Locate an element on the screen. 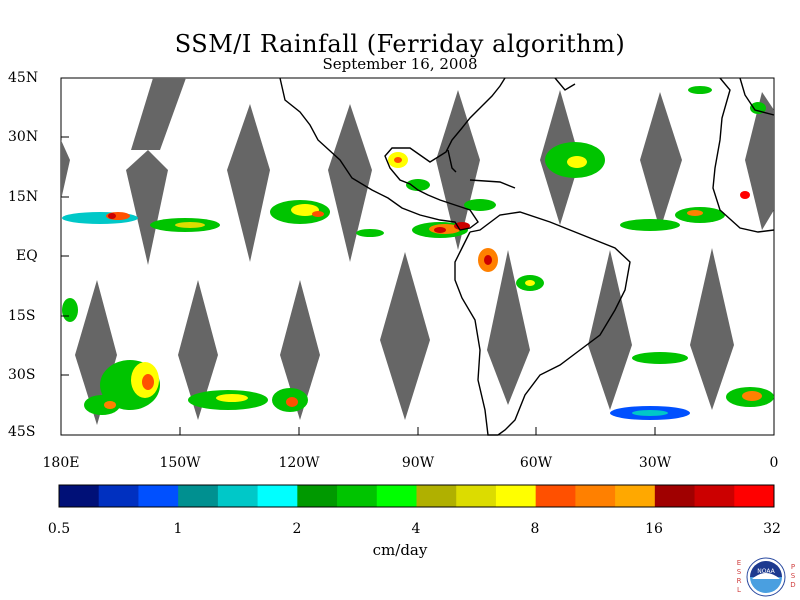 The image size is (800, 600). coastline-greenland is located at coordinates (565, 84).